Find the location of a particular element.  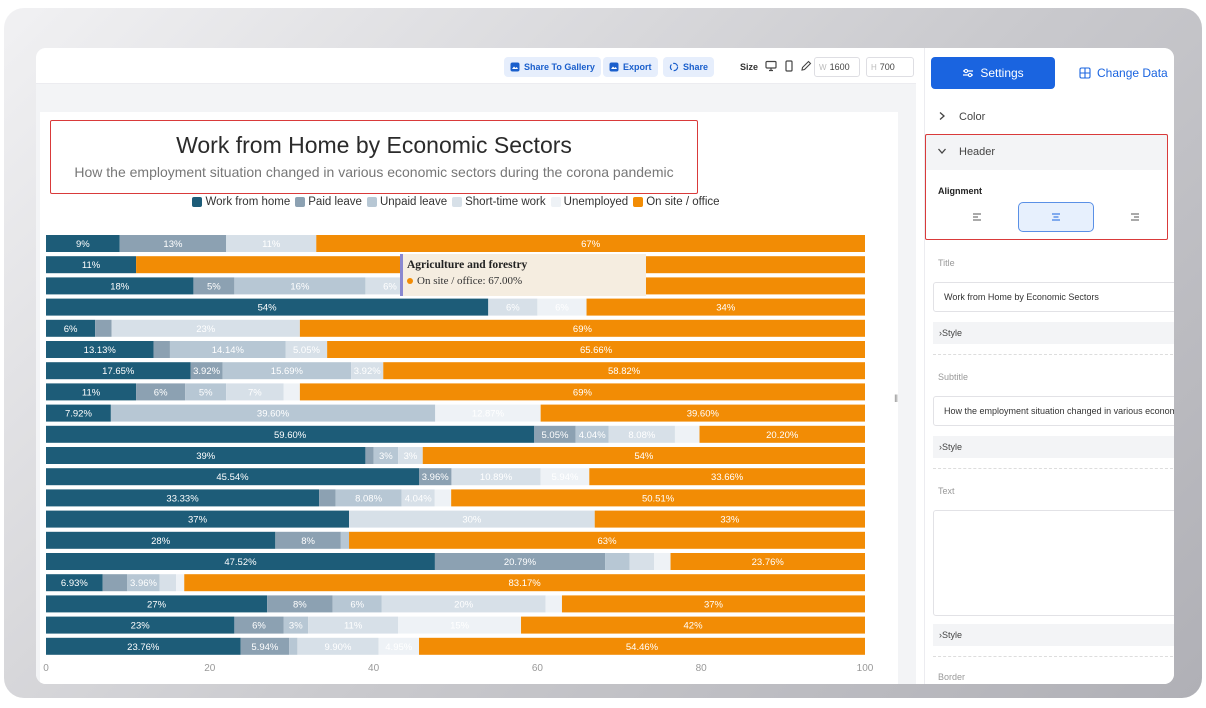

share-to-gallery-button: Share To Gallery is located at coordinates (552, 67).